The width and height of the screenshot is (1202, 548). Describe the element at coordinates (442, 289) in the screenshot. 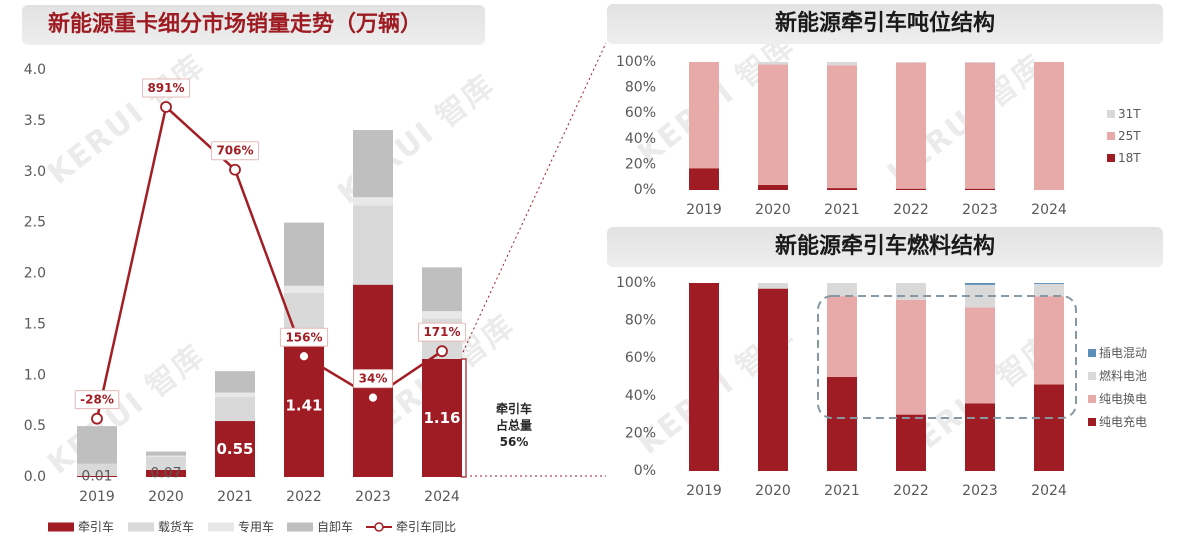

I see `bar-dump-2024` at that location.